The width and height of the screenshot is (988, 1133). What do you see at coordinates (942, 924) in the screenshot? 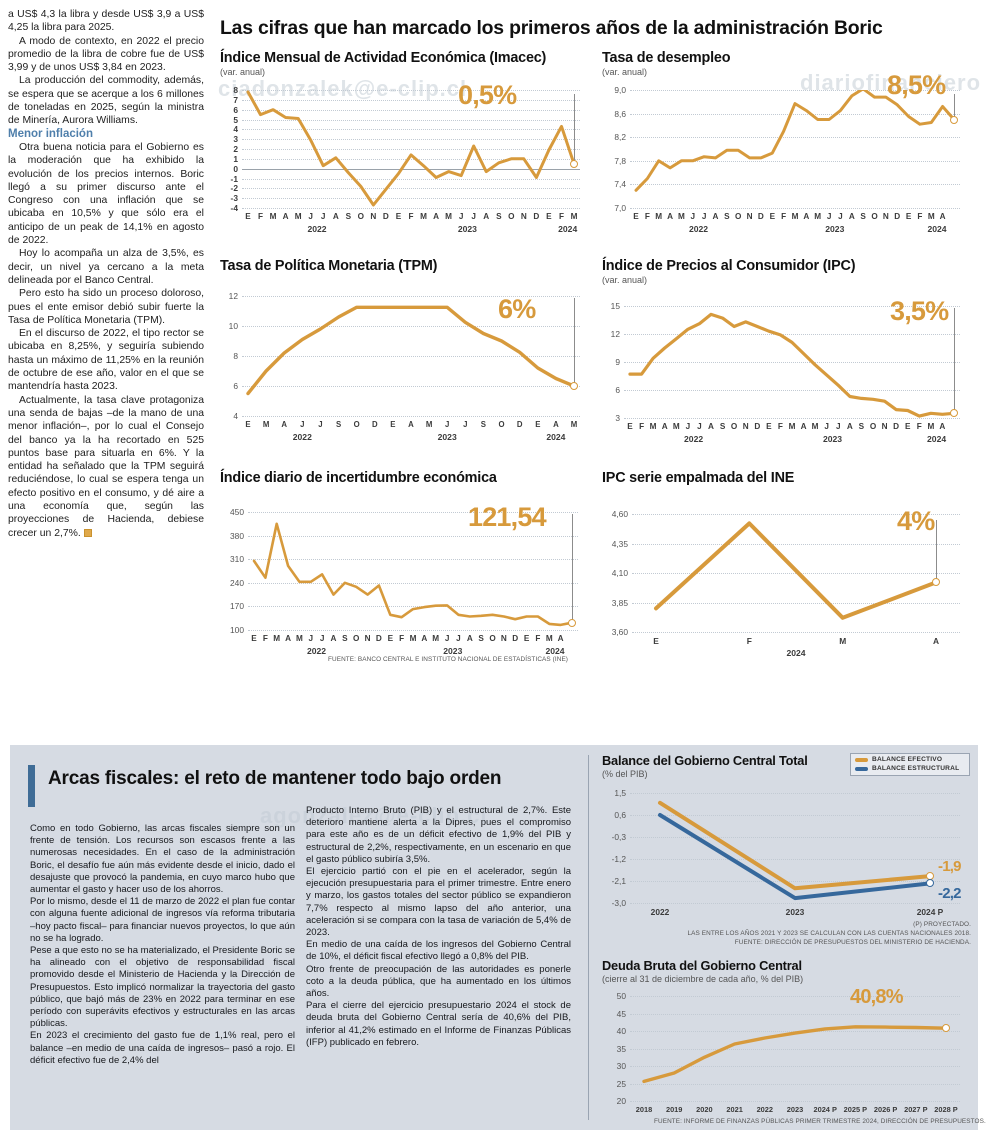
I see `chart-source-note-1: (P) PROYECTADO.` at bounding box center [942, 924].